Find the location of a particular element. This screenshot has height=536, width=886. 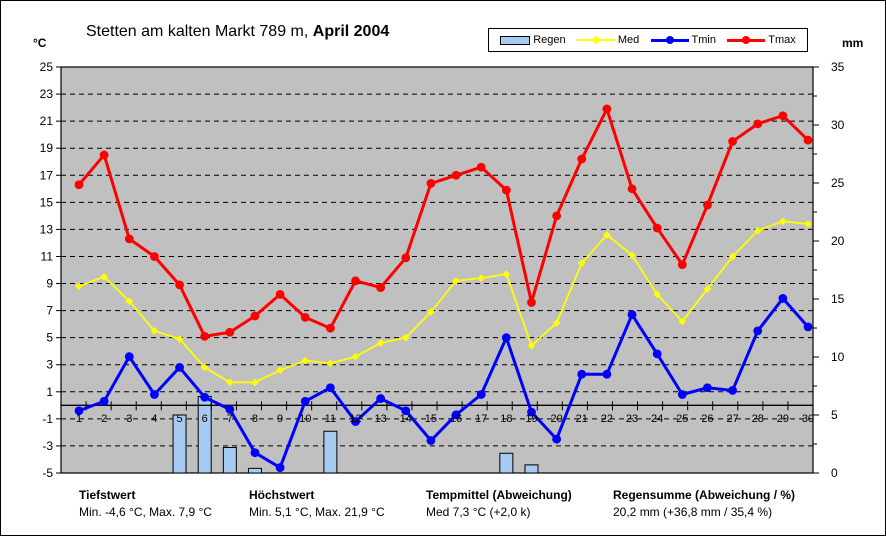

day-label: 26 is located at coordinates (707, 419).